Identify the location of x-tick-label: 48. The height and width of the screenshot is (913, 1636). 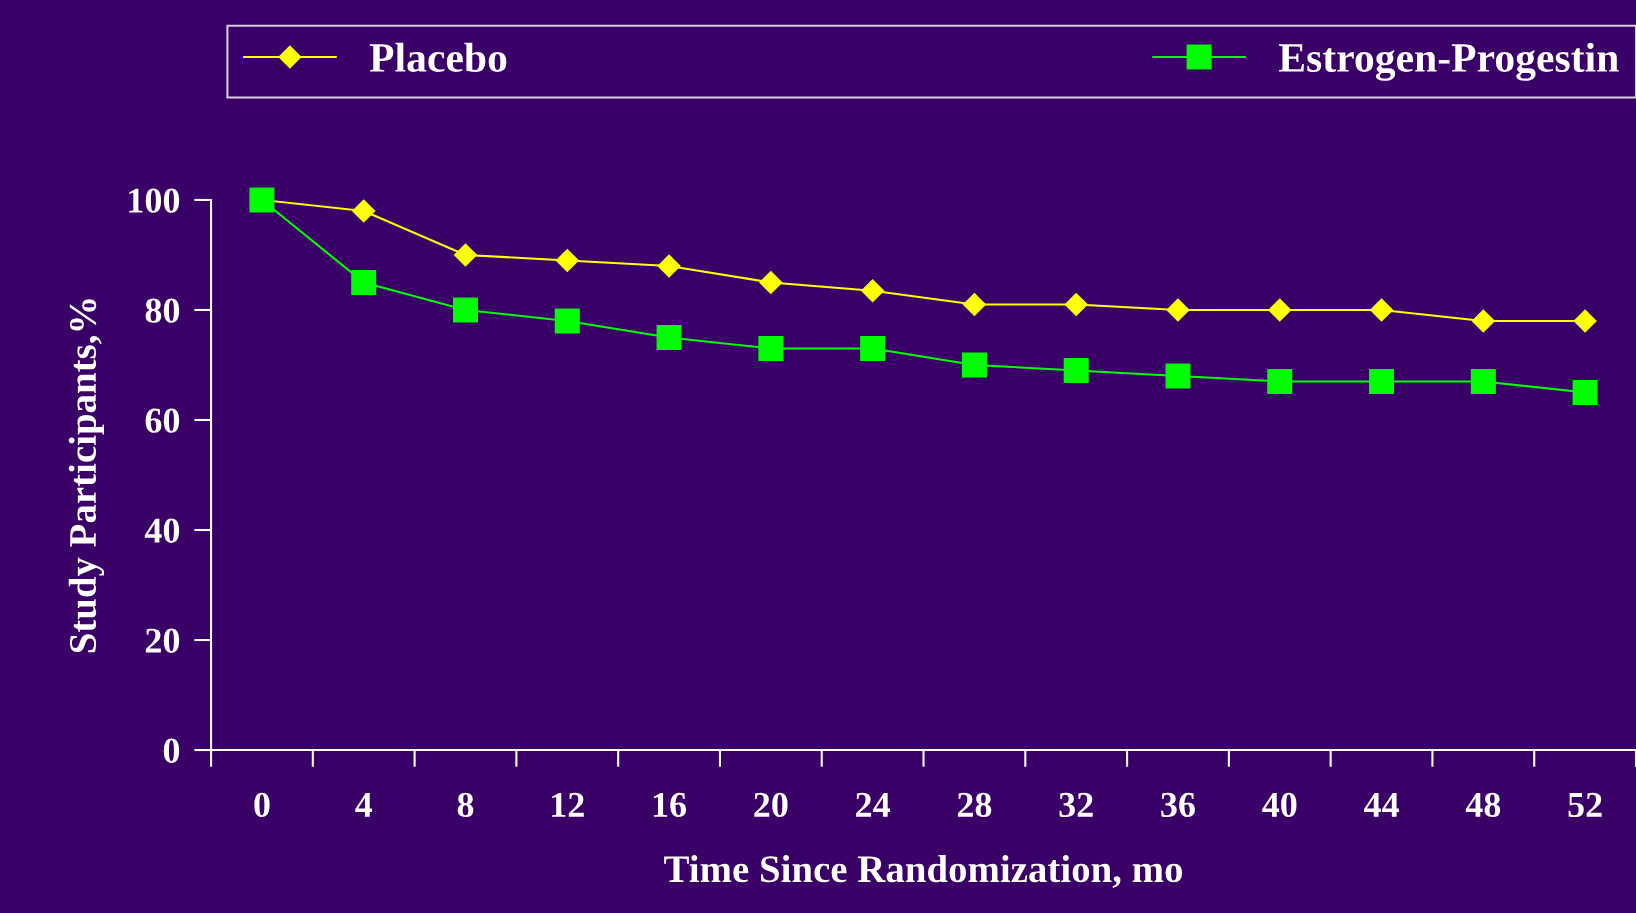
(1483, 805).